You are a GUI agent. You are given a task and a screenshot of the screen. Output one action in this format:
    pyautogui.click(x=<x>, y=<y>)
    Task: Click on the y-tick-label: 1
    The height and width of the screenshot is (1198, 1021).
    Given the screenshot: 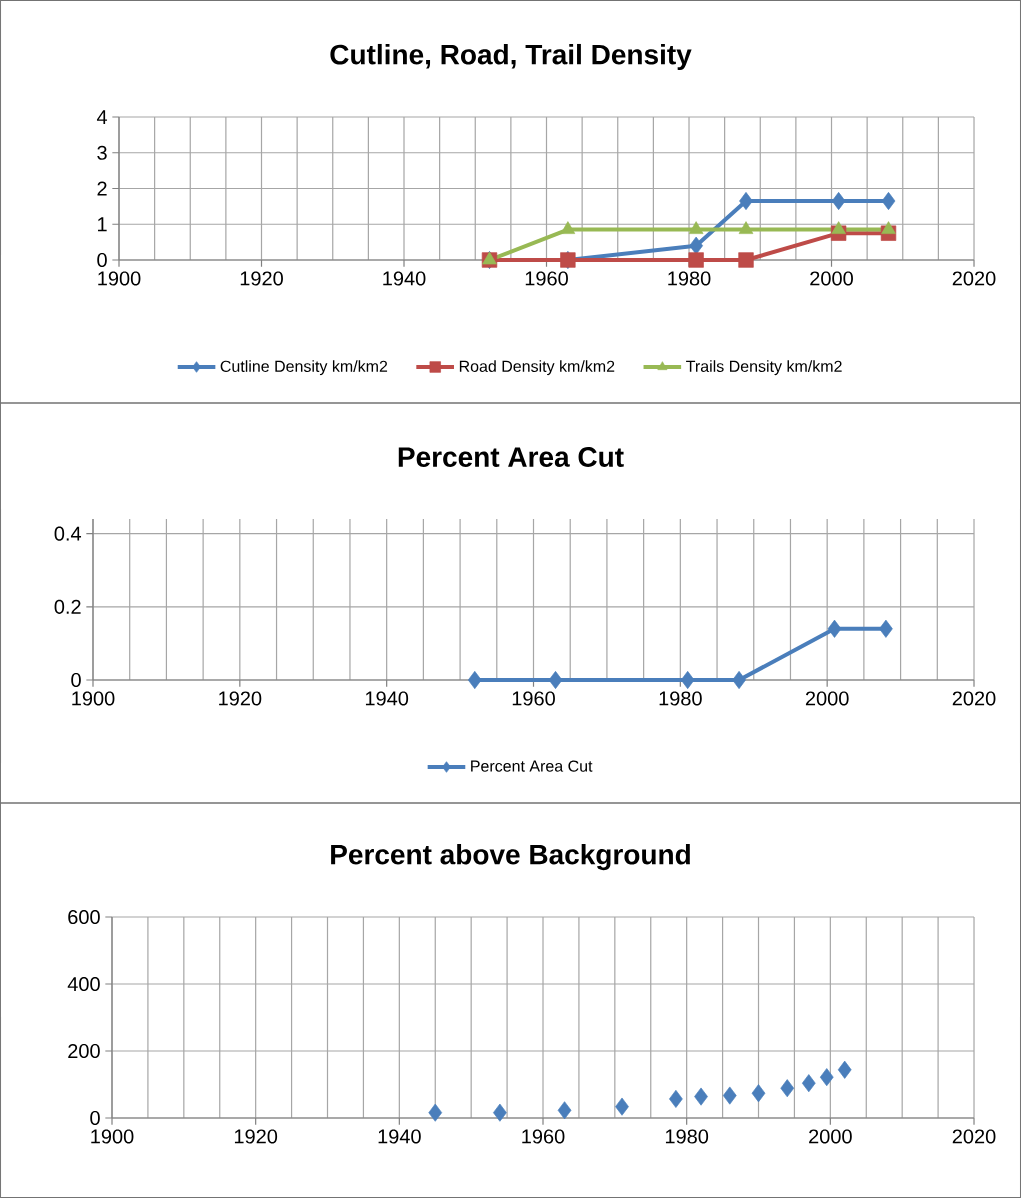 What is the action you would take?
    pyautogui.click(x=102, y=224)
    